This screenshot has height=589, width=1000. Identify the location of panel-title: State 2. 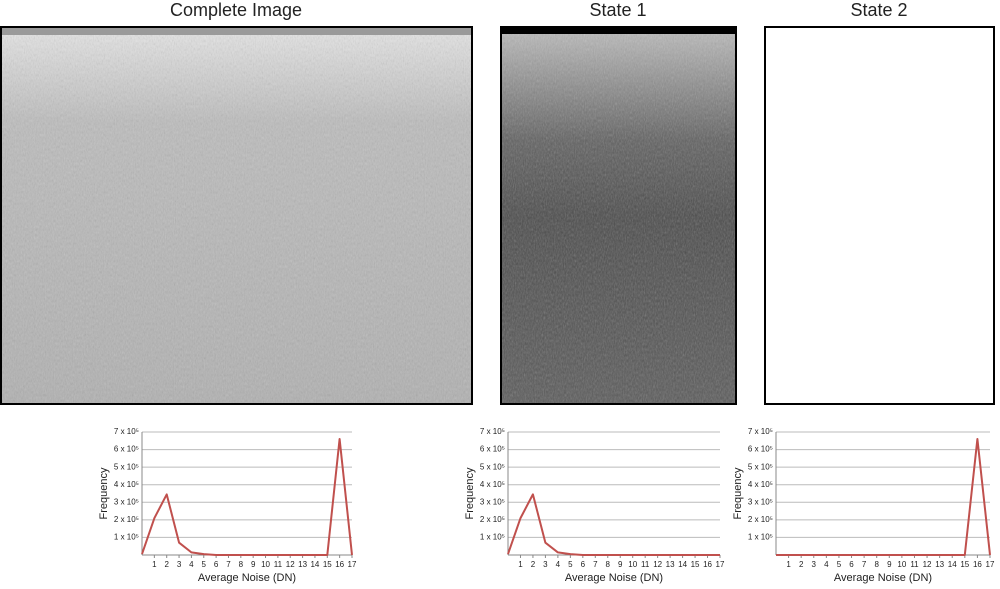
(878, 10).